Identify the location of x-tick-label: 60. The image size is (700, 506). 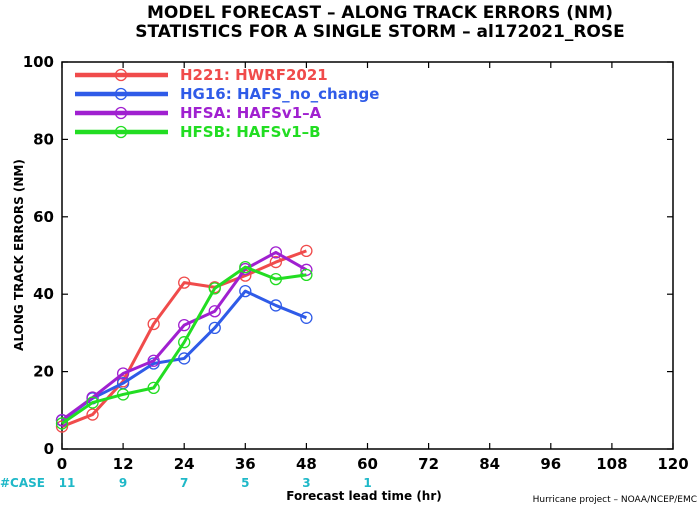
(367, 464).